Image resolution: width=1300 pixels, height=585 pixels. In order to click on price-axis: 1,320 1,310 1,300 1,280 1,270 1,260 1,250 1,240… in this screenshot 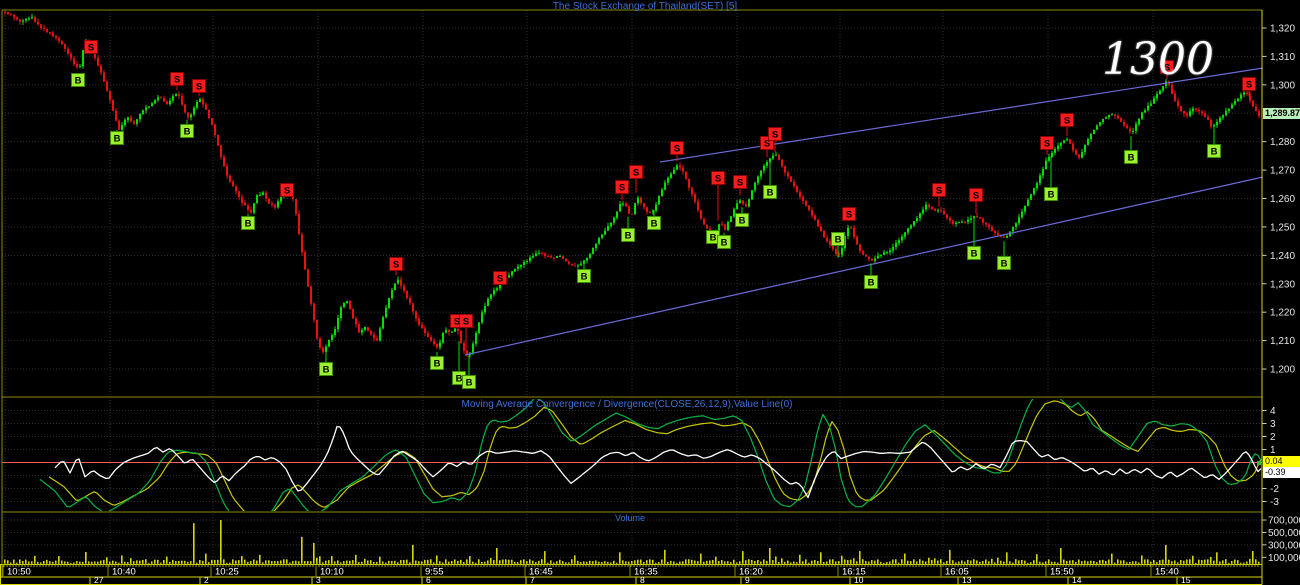, I will do `click(1278, 200)`.